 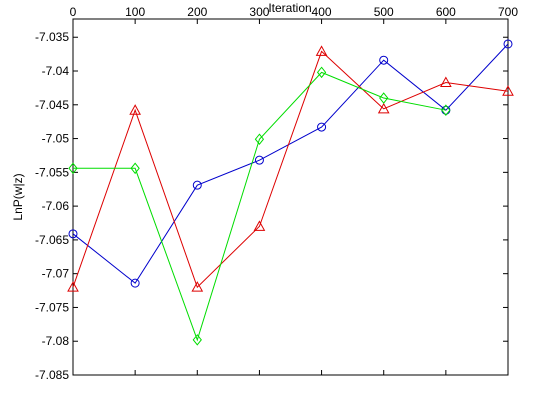 I want to click on y-axis-label: LnP(w|z), so click(x=18, y=196).